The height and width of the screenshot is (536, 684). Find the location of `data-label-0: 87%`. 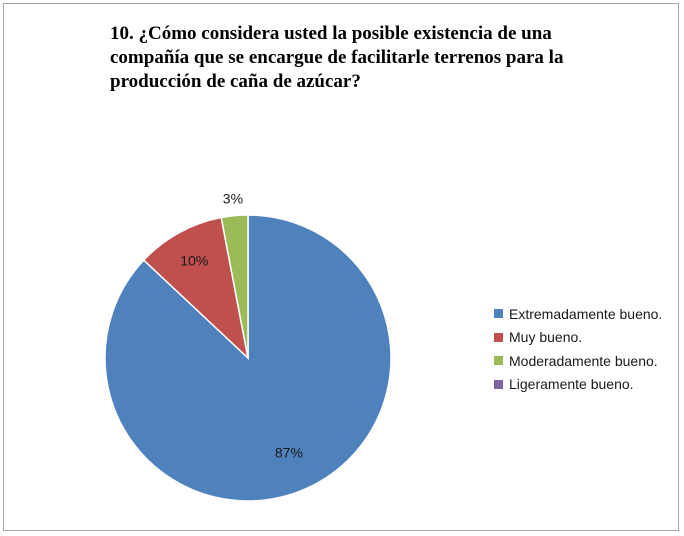

data-label-0: 87% is located at coordinates (289, 453).